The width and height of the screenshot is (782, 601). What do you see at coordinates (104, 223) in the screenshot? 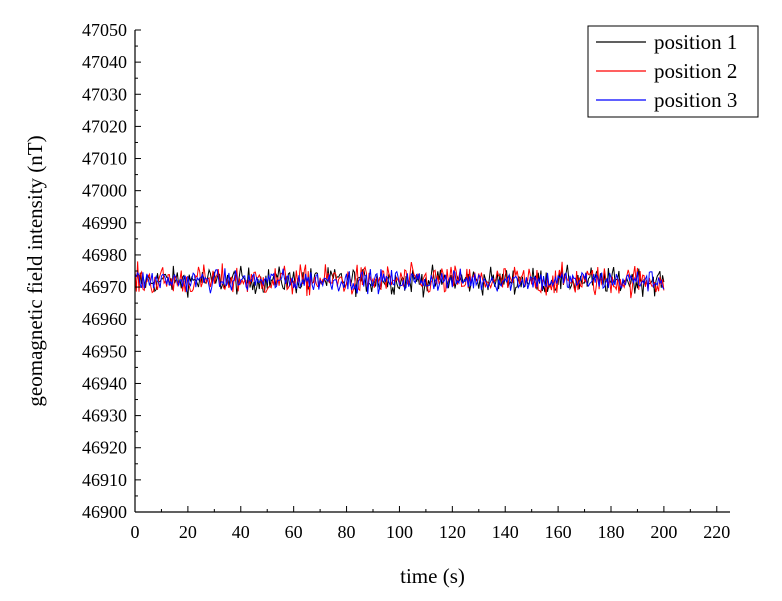
I see `y-tick-label: 46990` at bounding box center [104, 223].